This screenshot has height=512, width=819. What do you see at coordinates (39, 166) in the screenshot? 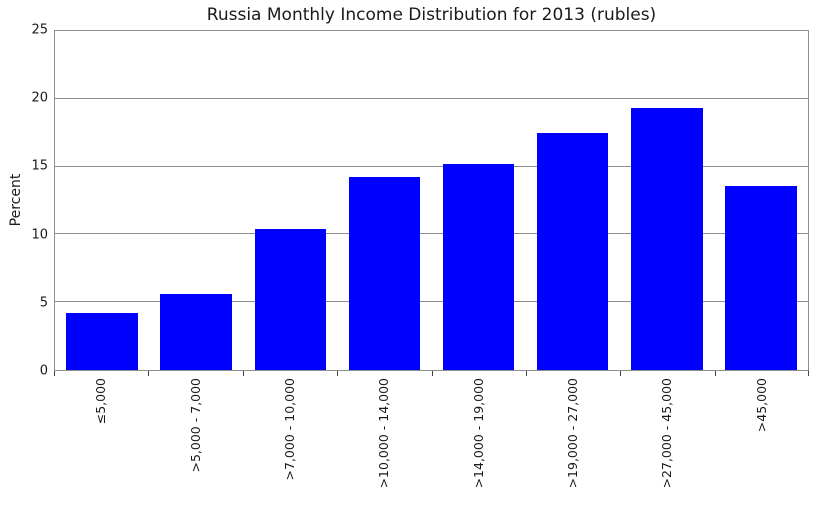
I see `y-tick-label: 15` at bounding box center [39, 166].